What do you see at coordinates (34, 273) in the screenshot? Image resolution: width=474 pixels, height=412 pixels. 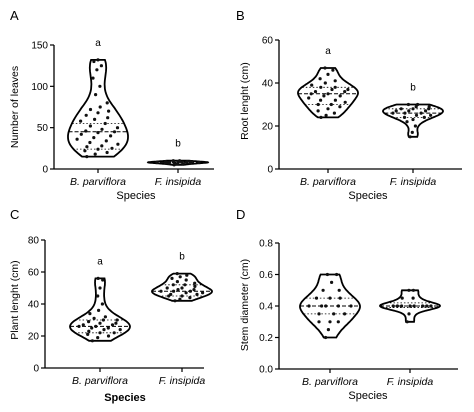 I see `y-tick-label: 60` at bounding box center [34, 273].